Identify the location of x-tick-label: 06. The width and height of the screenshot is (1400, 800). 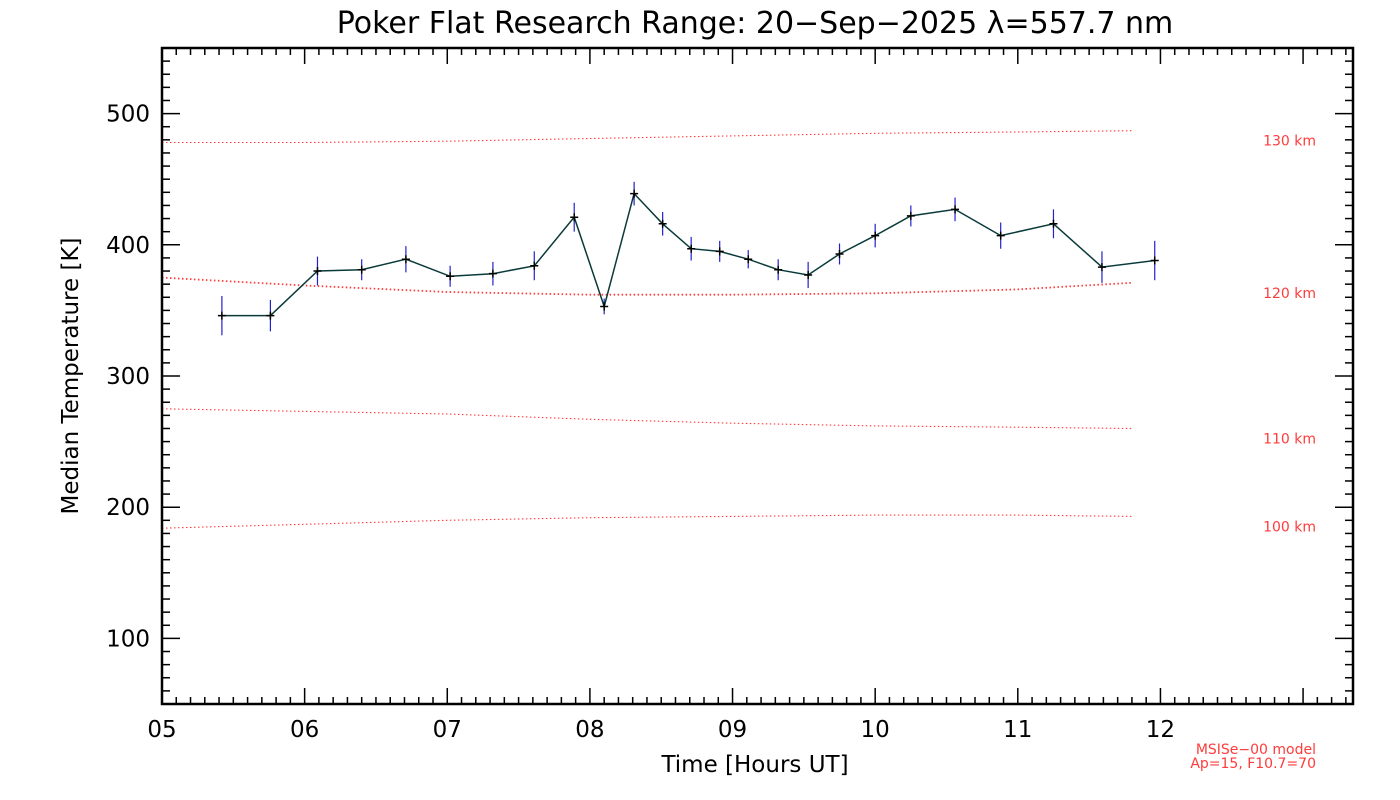
(304, 730).